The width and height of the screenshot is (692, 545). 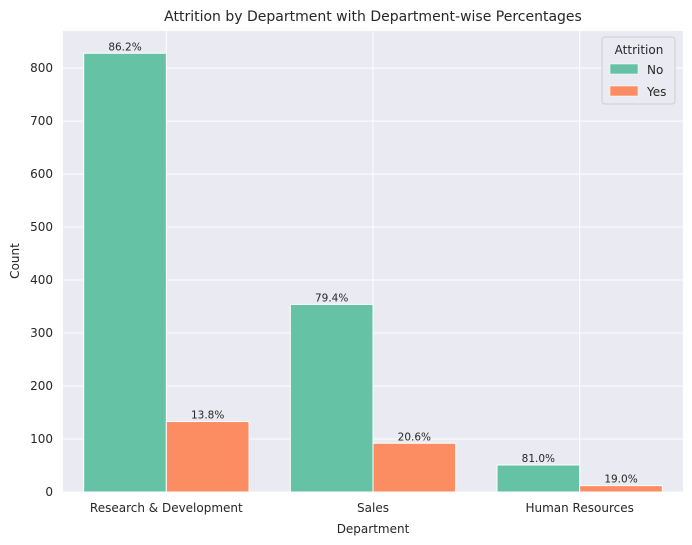 I want to click on legend: Attrition No Yes, so click(x=638, y=70).